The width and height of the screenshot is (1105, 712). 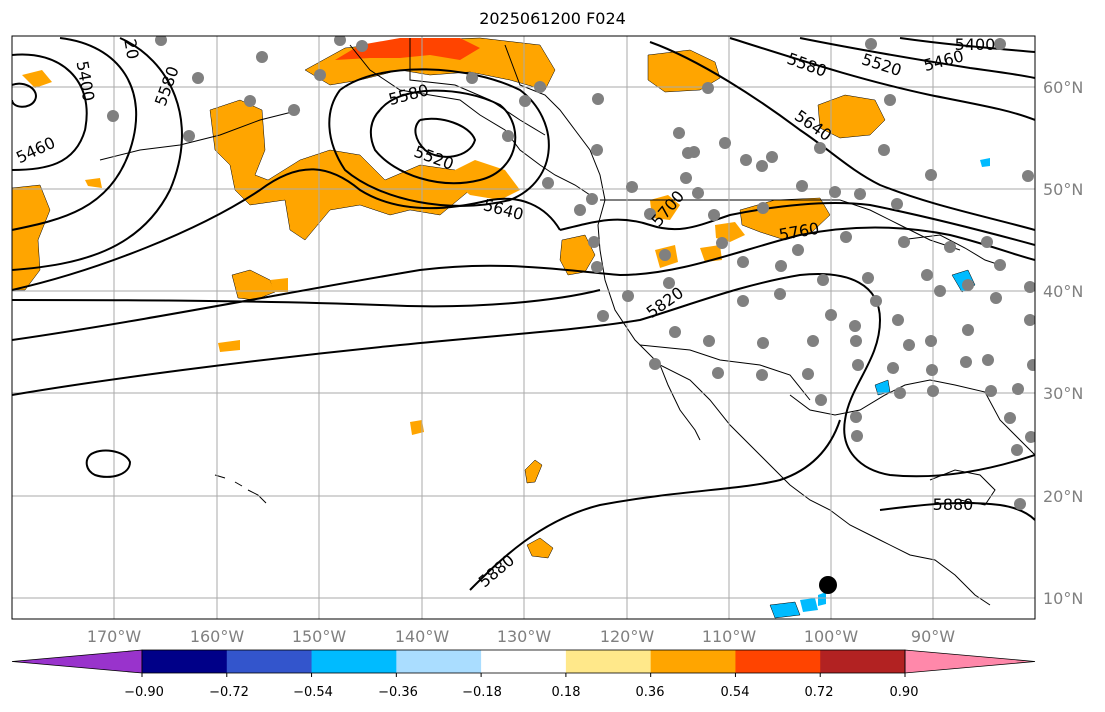 I want to click on map-title: 2025061200 F024, so click(x=552, y=18).